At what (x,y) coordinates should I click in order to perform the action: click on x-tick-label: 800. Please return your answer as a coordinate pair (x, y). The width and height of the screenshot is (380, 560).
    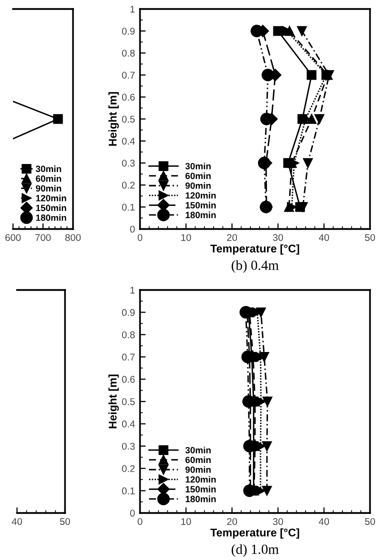
    Looking at the image, I should click on (73, 237).